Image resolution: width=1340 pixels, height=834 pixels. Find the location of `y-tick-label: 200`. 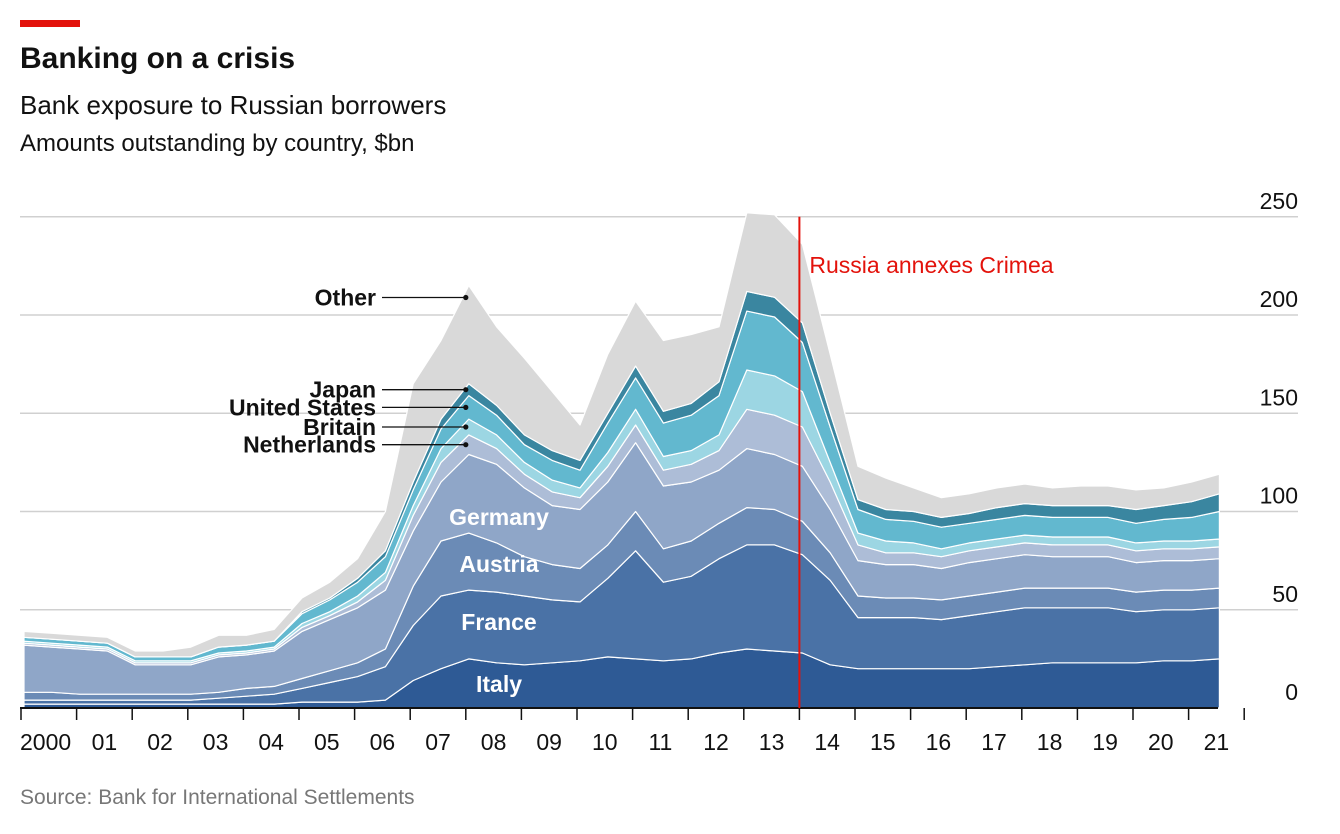

y-tick-label: 200 is located at coordinates (1279, 299).